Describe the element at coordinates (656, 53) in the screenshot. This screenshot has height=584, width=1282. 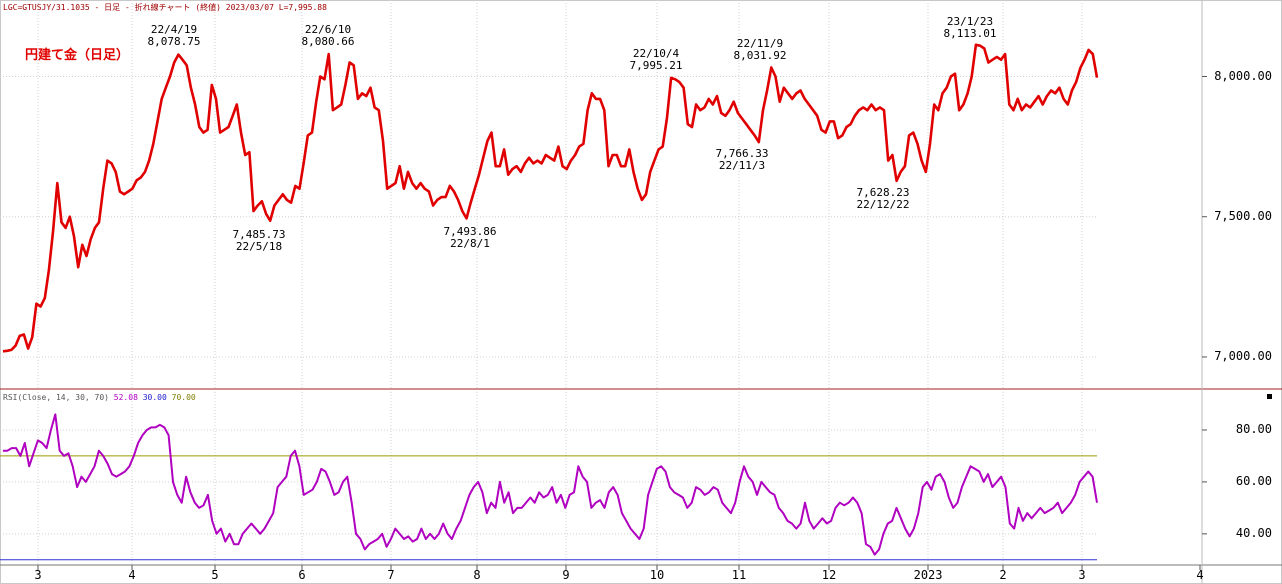
I see `annotation-line1: 22/10/4` at that location.